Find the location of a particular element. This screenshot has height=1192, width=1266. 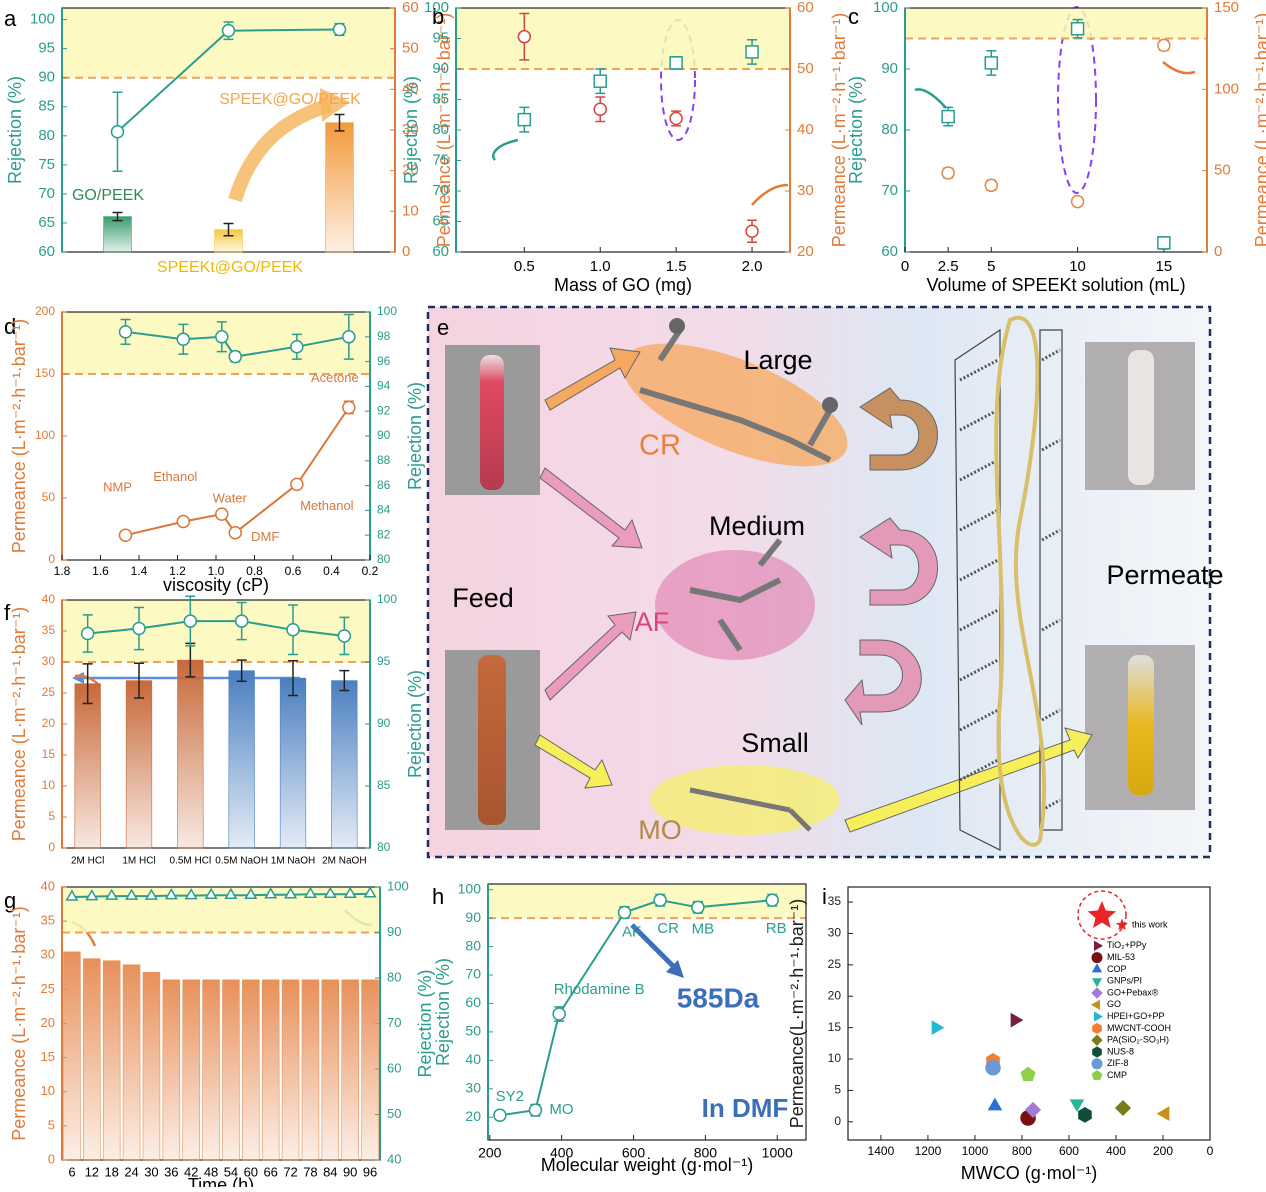

point-label: Methanol is located at coordinates (327, 505).